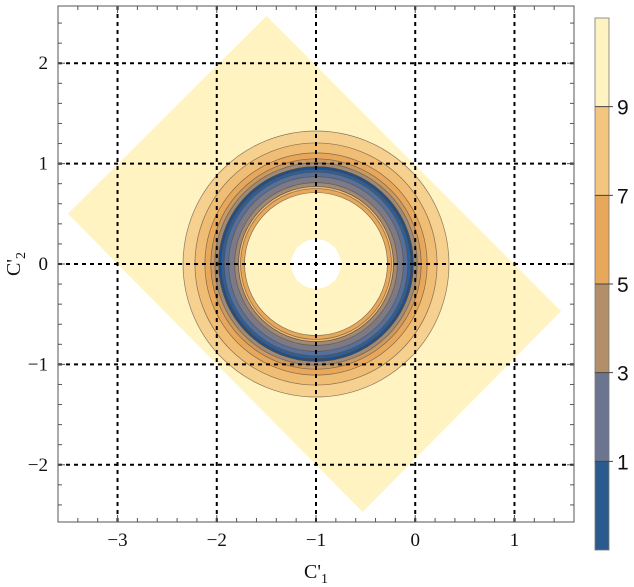 The width and height of the screenshot is (634, 587). What do you see at coordinates (623, 462) in the screenshot?
I see `colorbar-label: 1` at bounding box center [623, 462].